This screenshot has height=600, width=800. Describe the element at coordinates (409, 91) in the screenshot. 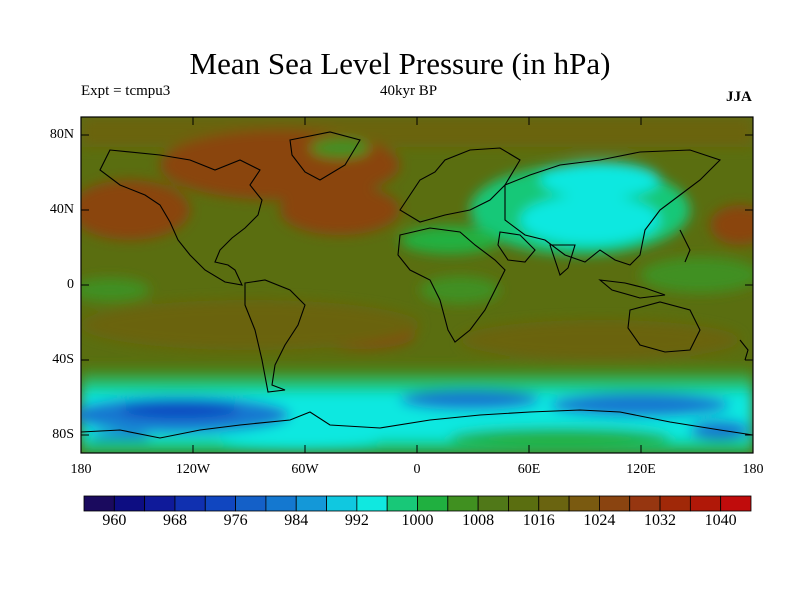

I see `period-label: 40kyr BP` at that location.